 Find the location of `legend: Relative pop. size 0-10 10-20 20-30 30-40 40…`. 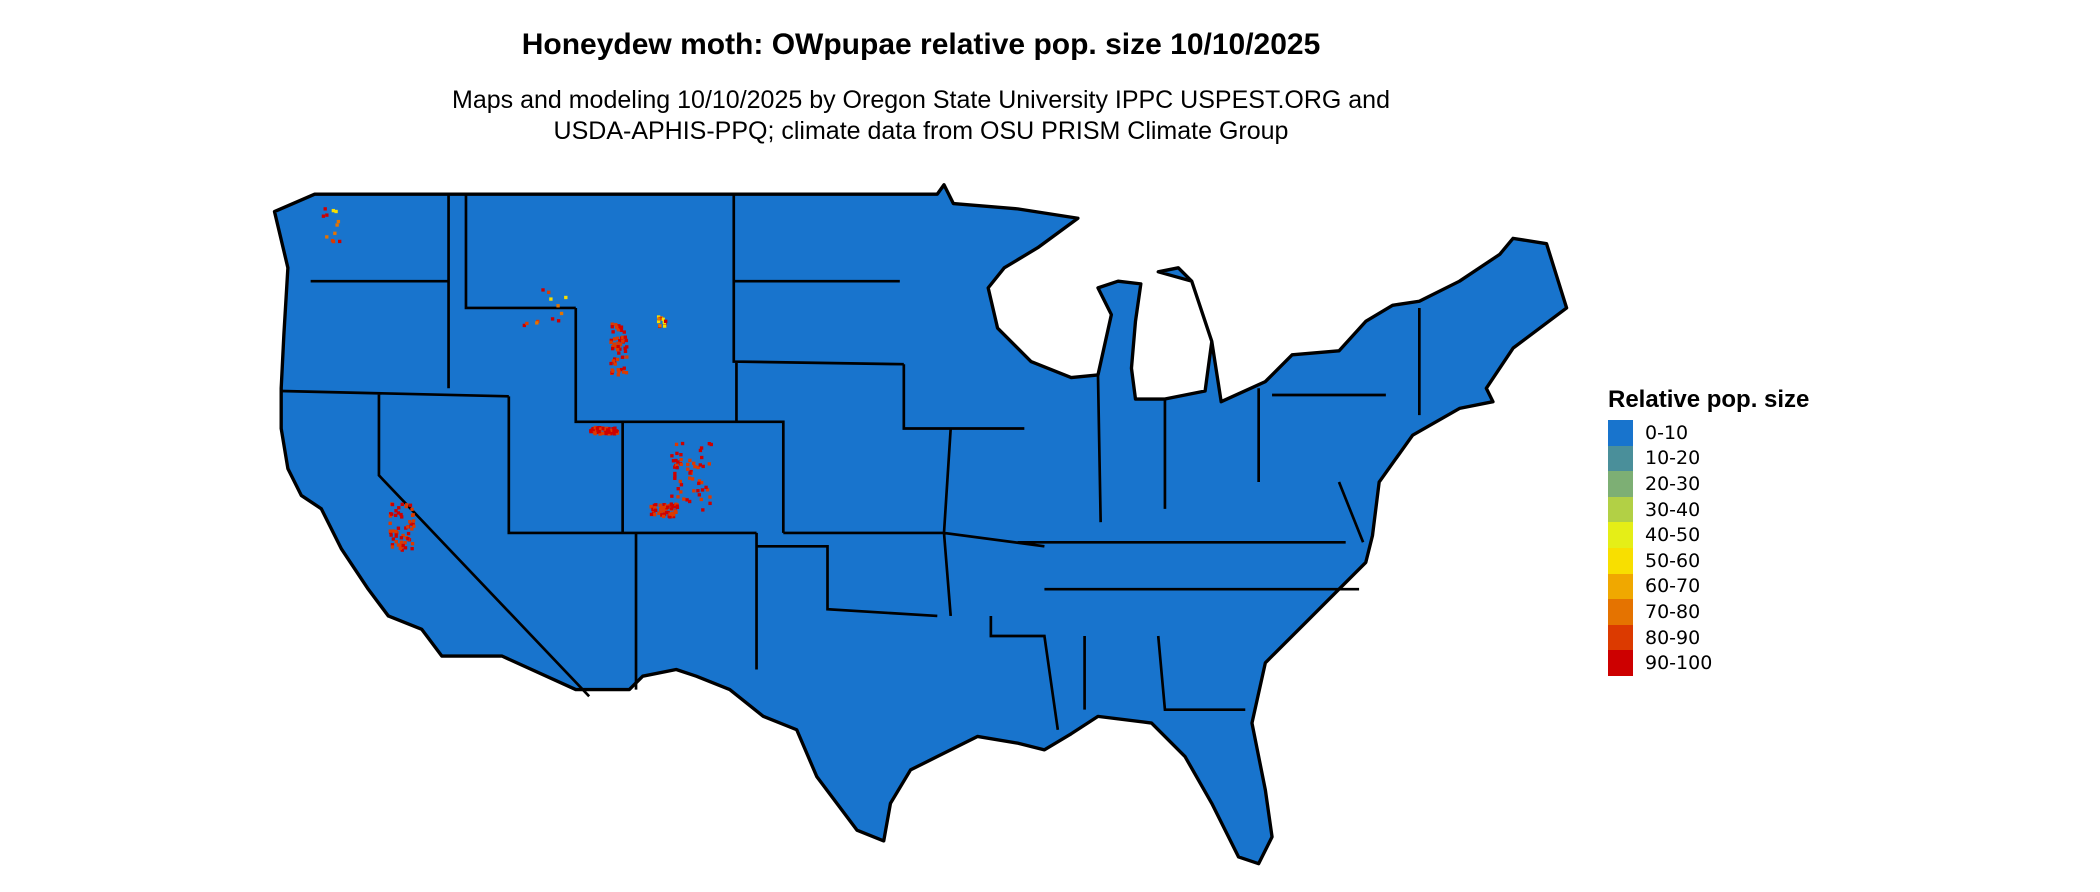

legend: Relative pop. size 0-10 10-20 20-30 30-40 40… is located at coordinates (1708, 531).